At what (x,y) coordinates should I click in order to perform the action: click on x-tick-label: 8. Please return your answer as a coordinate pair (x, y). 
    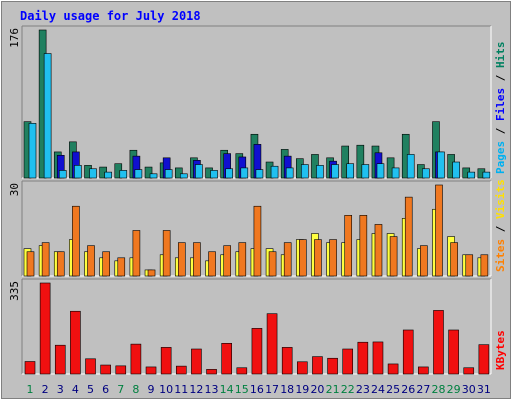
    Looking at the image, I should click on (135, 389).